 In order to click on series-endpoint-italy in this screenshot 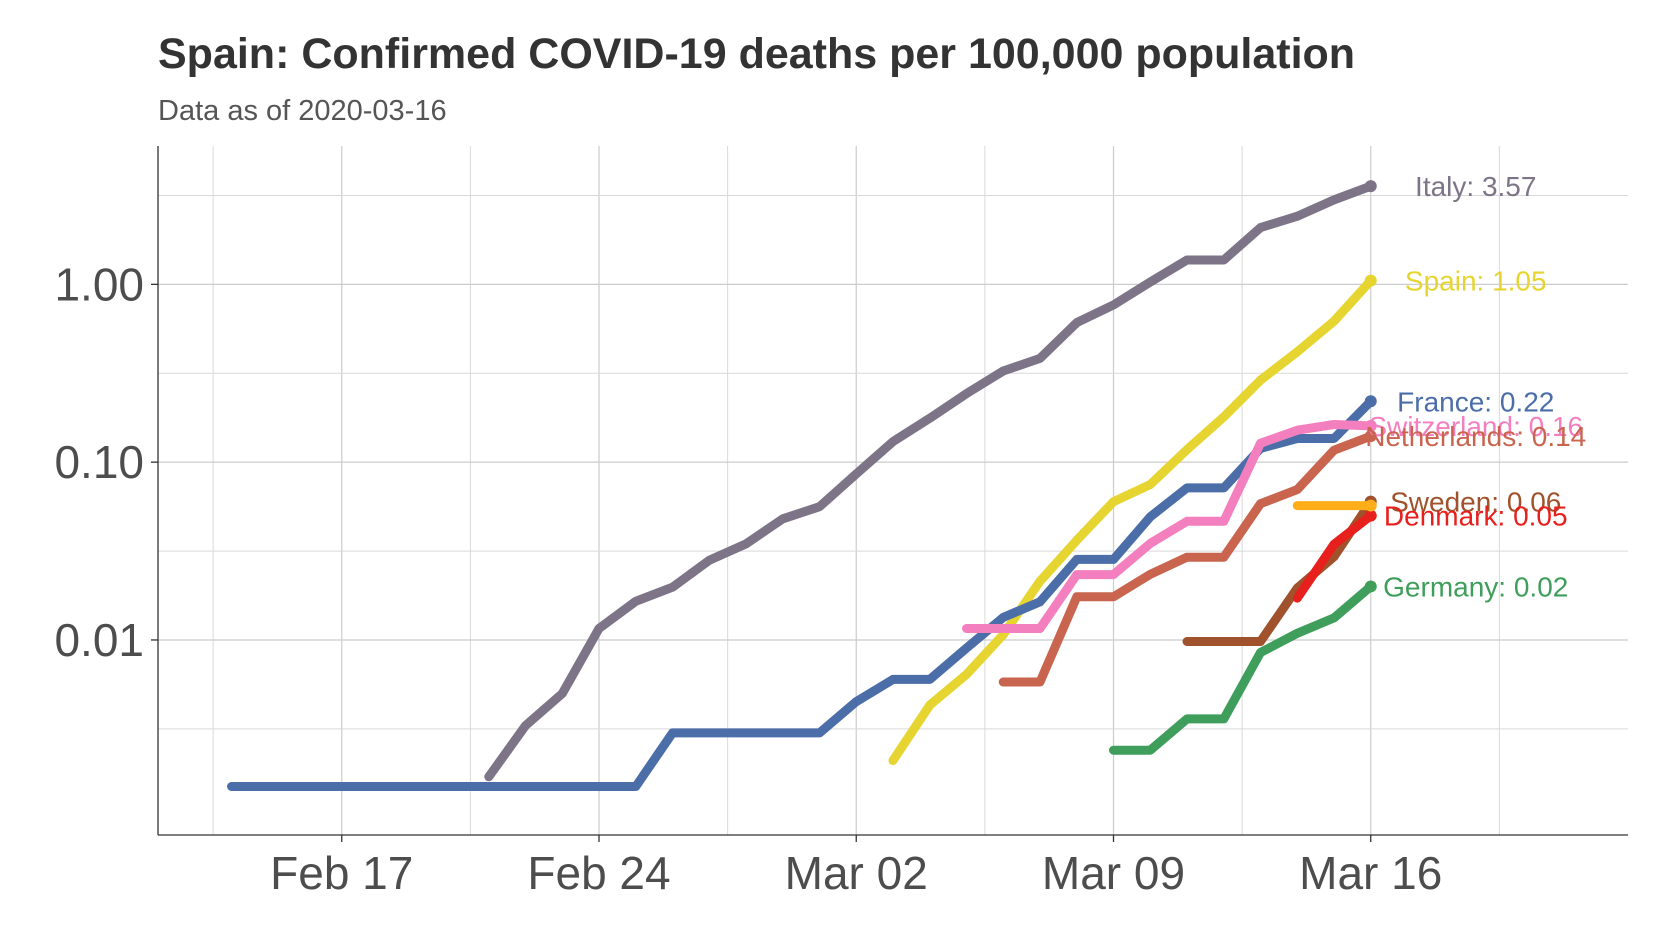, I will do `click(1370, 186)`.